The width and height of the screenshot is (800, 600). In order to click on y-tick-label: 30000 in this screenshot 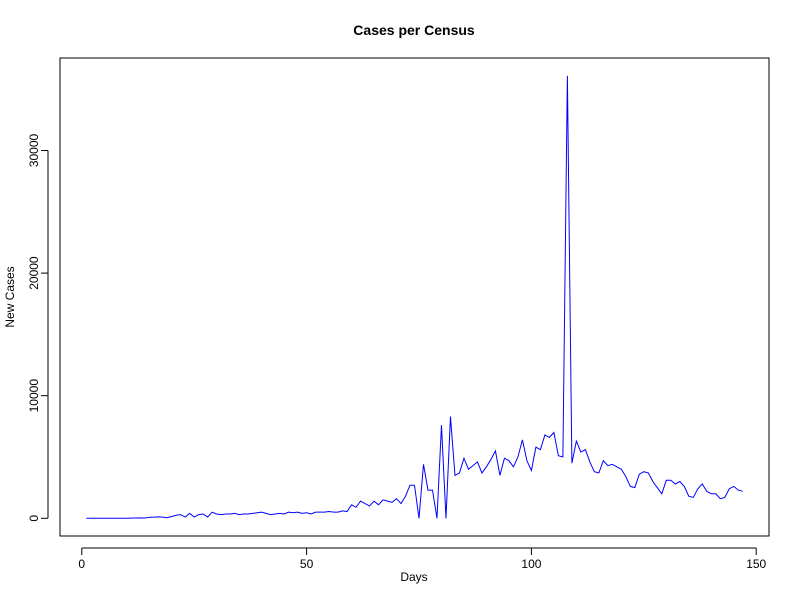, I will do `click(34, 150)`.